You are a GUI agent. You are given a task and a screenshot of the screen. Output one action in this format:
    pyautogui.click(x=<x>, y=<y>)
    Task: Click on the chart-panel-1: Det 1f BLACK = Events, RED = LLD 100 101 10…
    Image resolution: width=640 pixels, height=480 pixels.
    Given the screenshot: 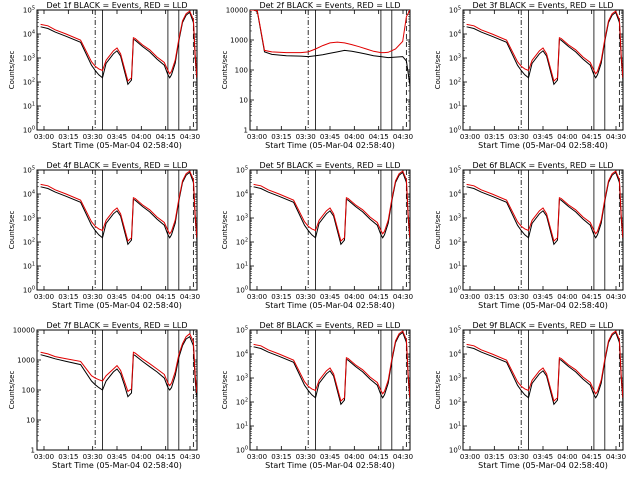 What is the action you would take?
    pyautogui.click(x=104, y=75)
    